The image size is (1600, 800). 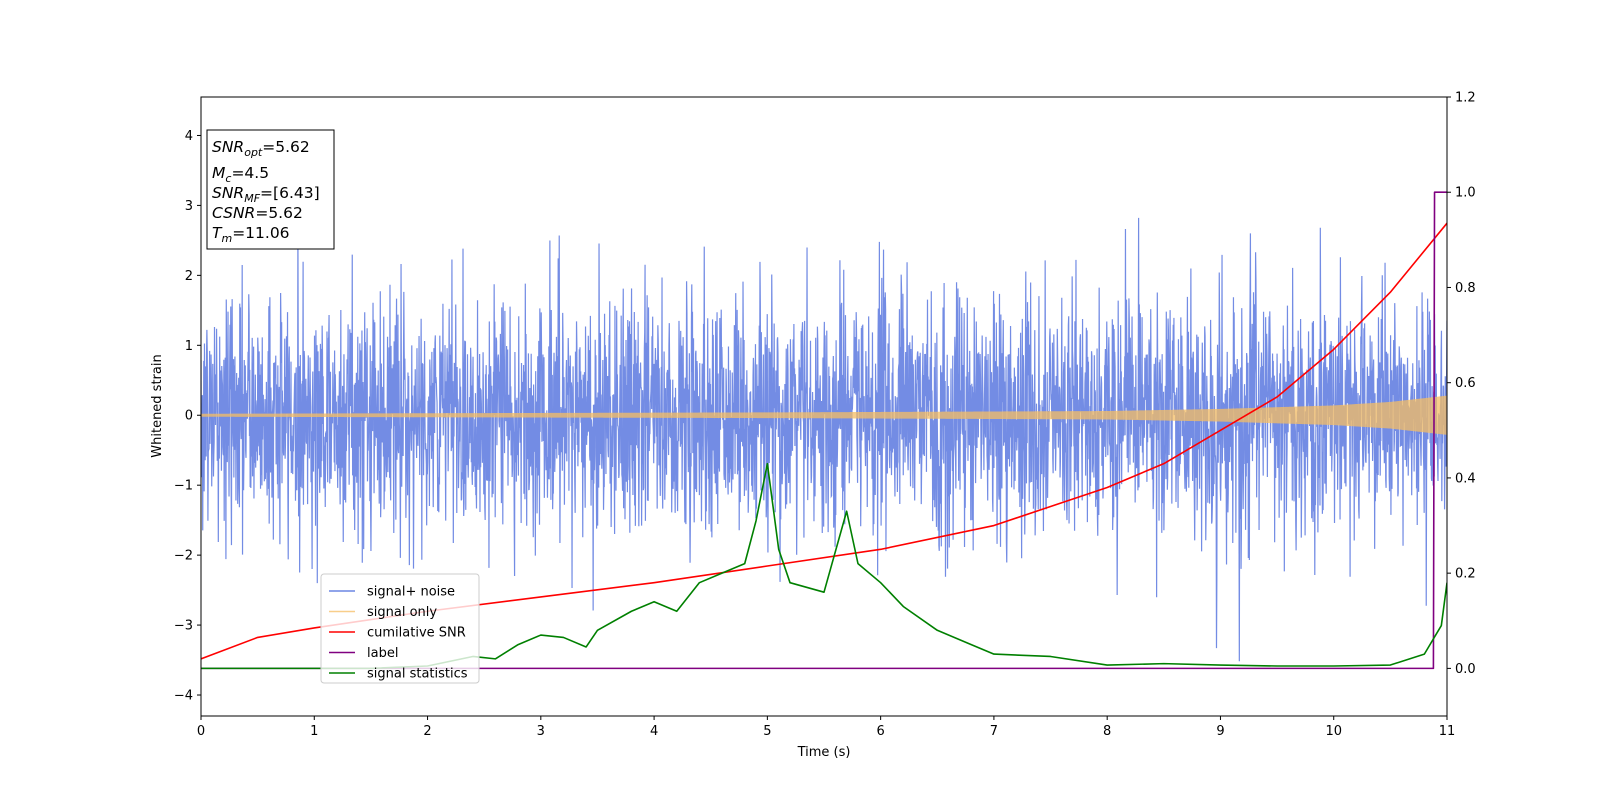 I want to click on x-tick-label: 10, so click(x=1333, y=731).